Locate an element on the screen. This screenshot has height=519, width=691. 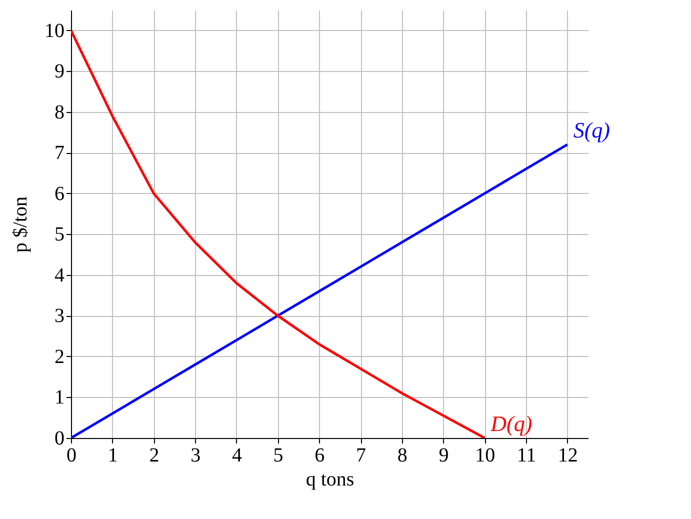
x-tick-label: 10 is located at coordinates (485, 455).